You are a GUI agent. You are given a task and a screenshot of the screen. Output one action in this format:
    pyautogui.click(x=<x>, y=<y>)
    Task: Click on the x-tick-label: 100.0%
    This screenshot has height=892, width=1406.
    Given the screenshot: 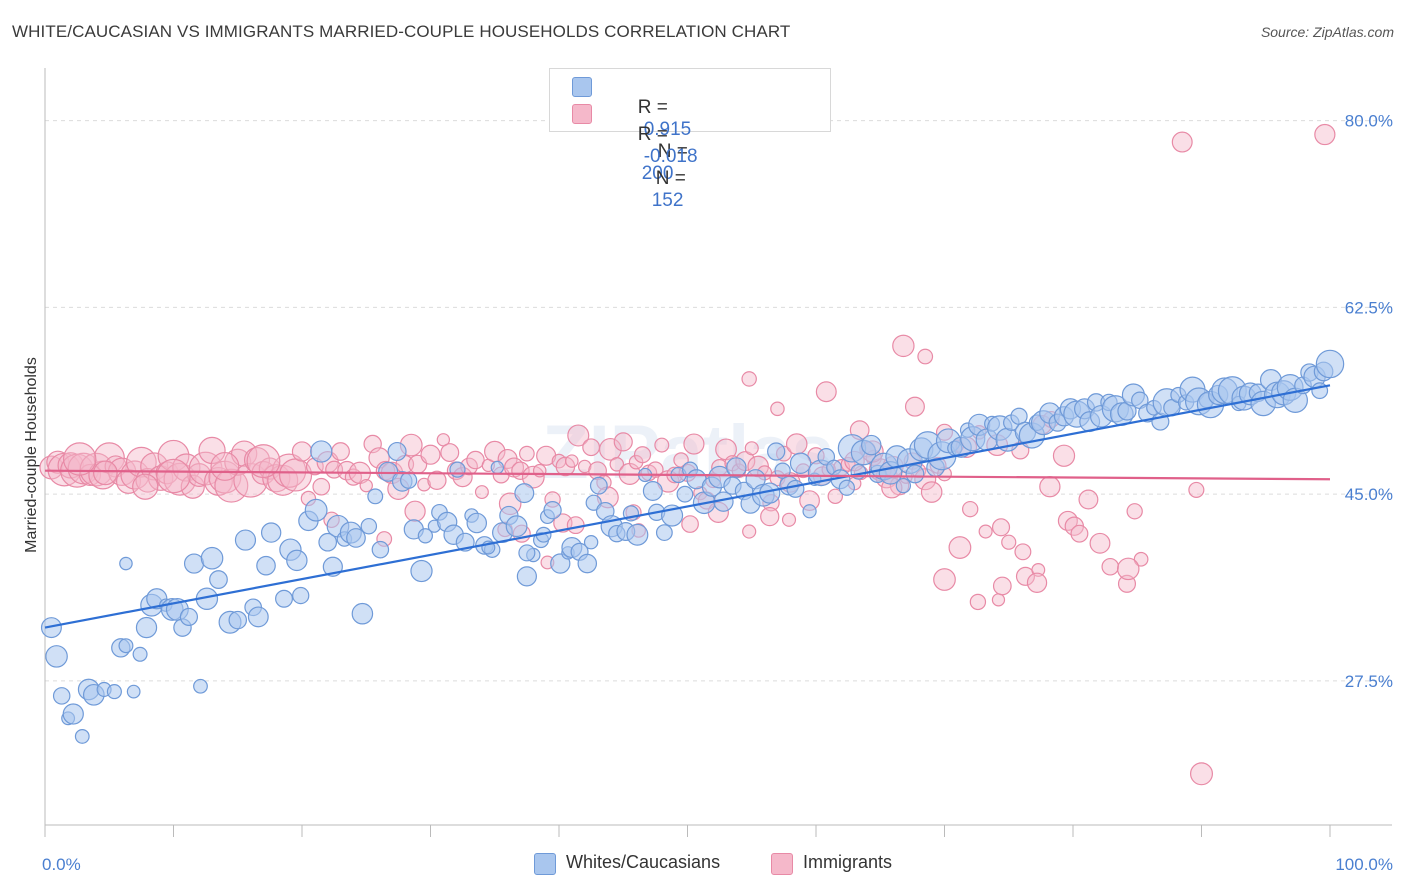 What is the action you would take?
    pyautogui.click(x=1364, y=864)
    